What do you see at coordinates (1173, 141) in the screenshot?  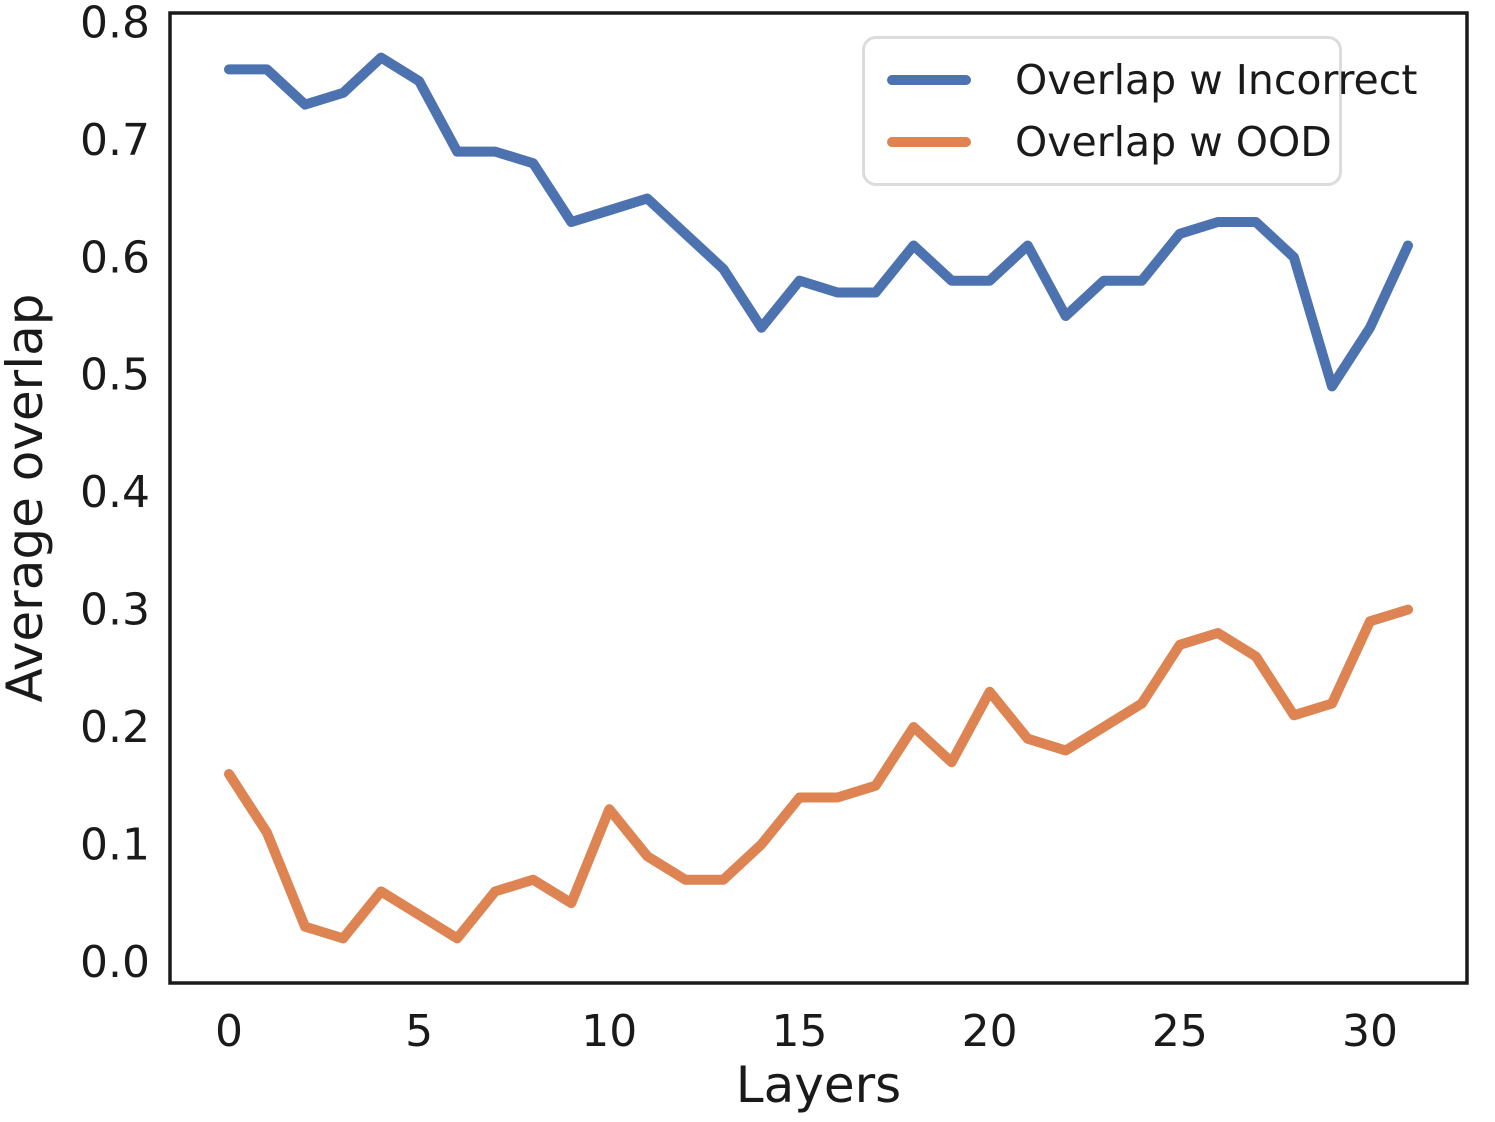 I see `legend-label-ood: Overlap w OOD` at bounding box center [1173, 141].